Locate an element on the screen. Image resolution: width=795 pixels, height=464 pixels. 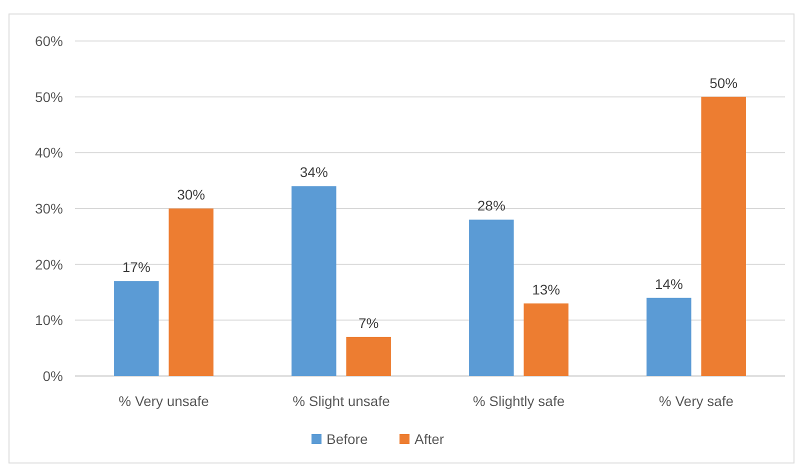
y-tick-label: 10% is located at coordinates (48, 320).